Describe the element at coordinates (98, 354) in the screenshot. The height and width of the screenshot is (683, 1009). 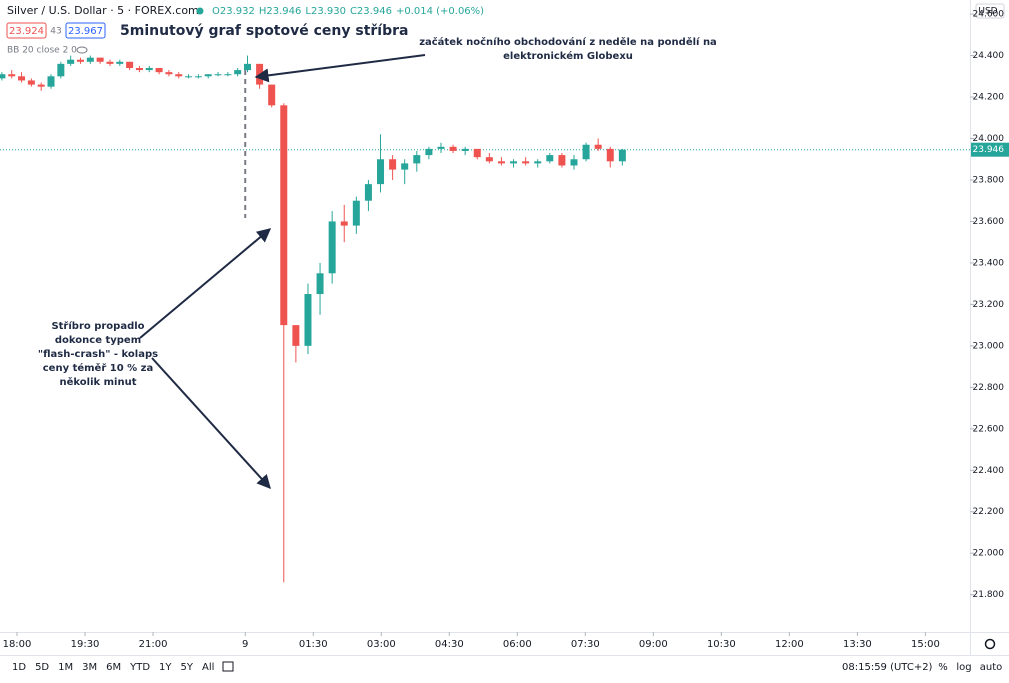
I see `annotation: "flash-crash" - kolaps` at that location.